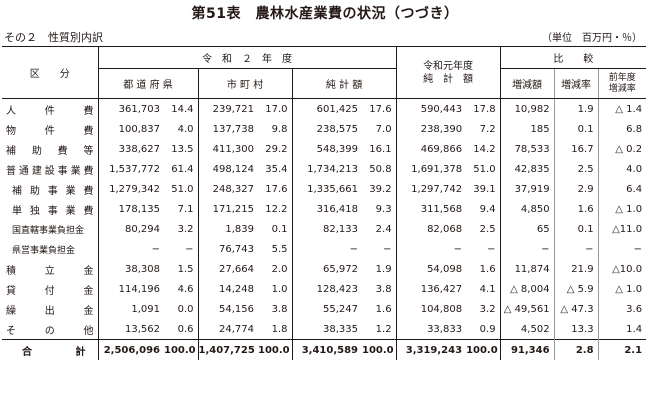 The height and width of the screenshot is (408, 650). Describe the element at coordinates (181, 289) in the screenshot. I see `cell-pref-pct: 4.6` at that location.